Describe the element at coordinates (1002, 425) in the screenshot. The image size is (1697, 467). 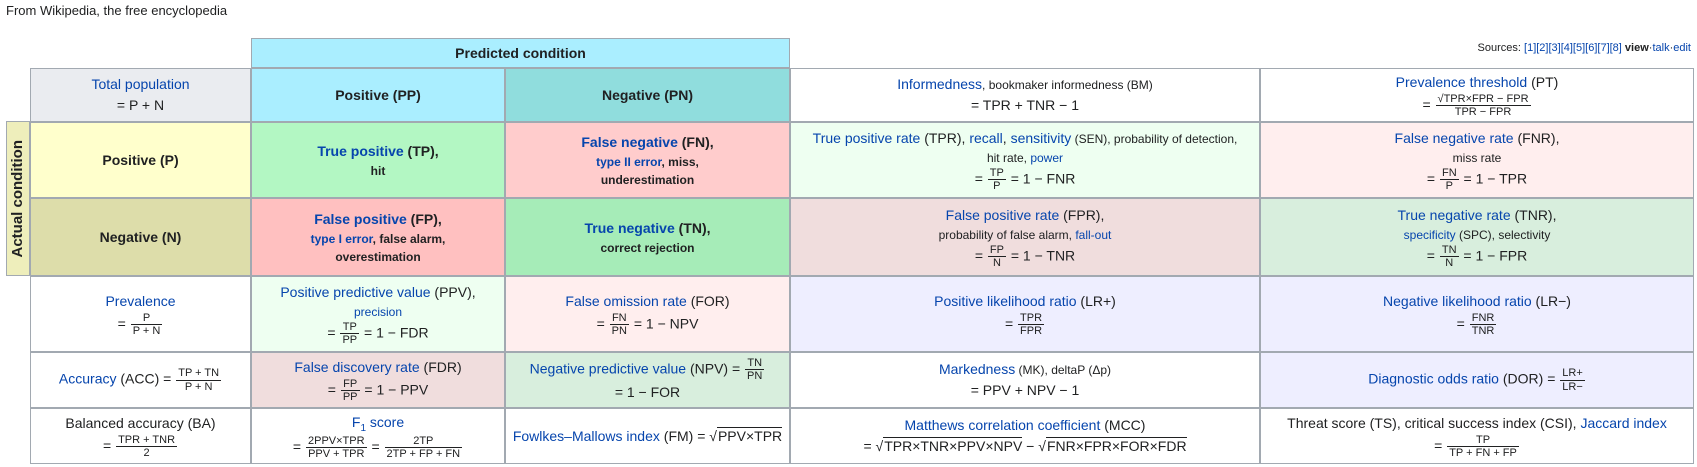
I see `mcc-link: Matthews correlation coefficient` at that location.